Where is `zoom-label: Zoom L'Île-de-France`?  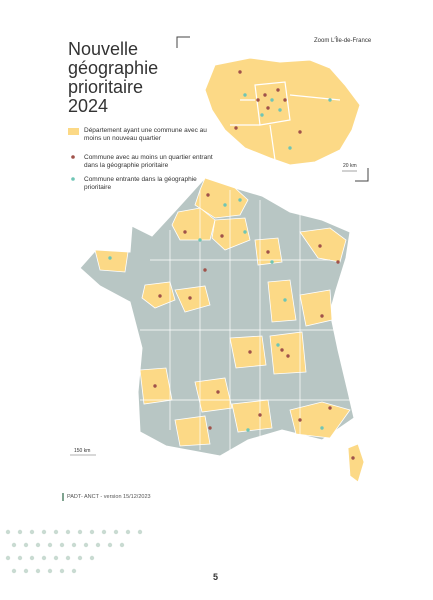
zoom-label: Zoom L'Île-de-France is located at coordinates (343, 41).